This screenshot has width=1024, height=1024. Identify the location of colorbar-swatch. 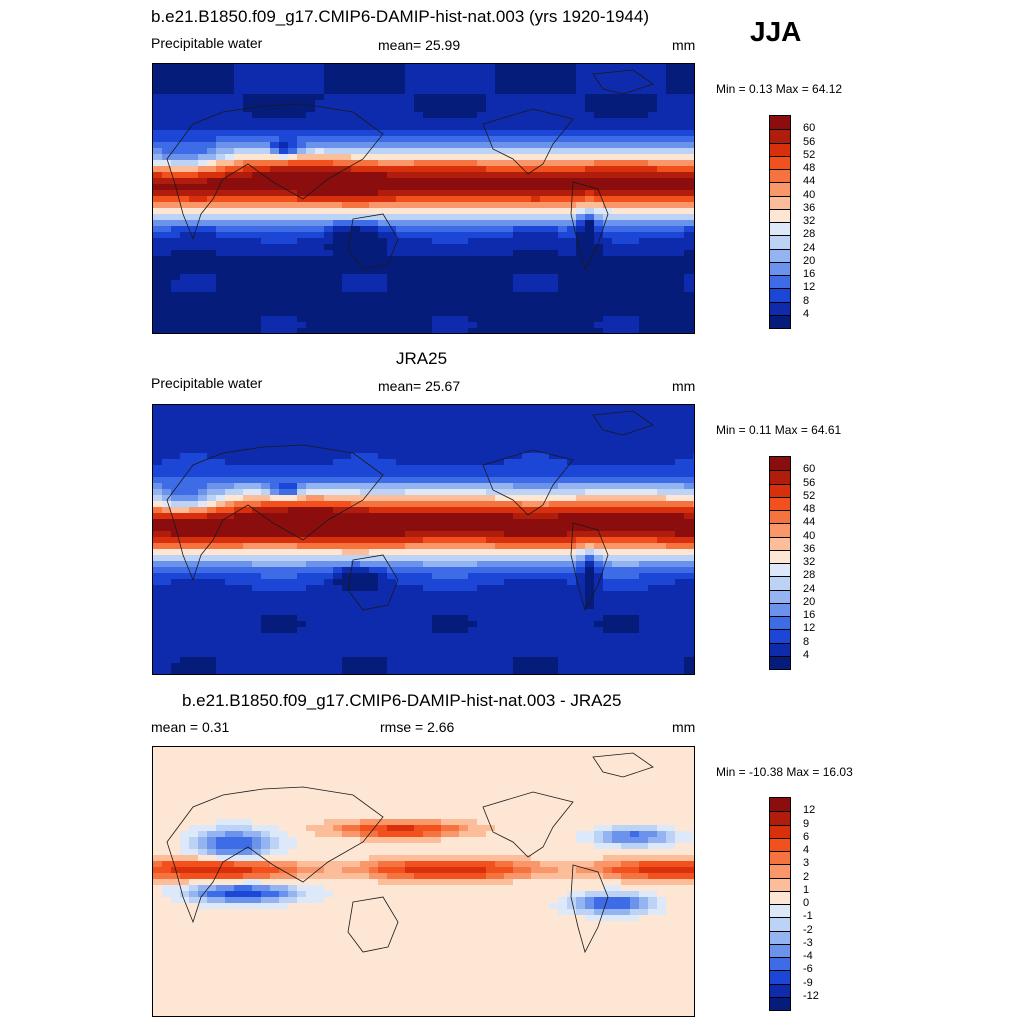
(780, 321).